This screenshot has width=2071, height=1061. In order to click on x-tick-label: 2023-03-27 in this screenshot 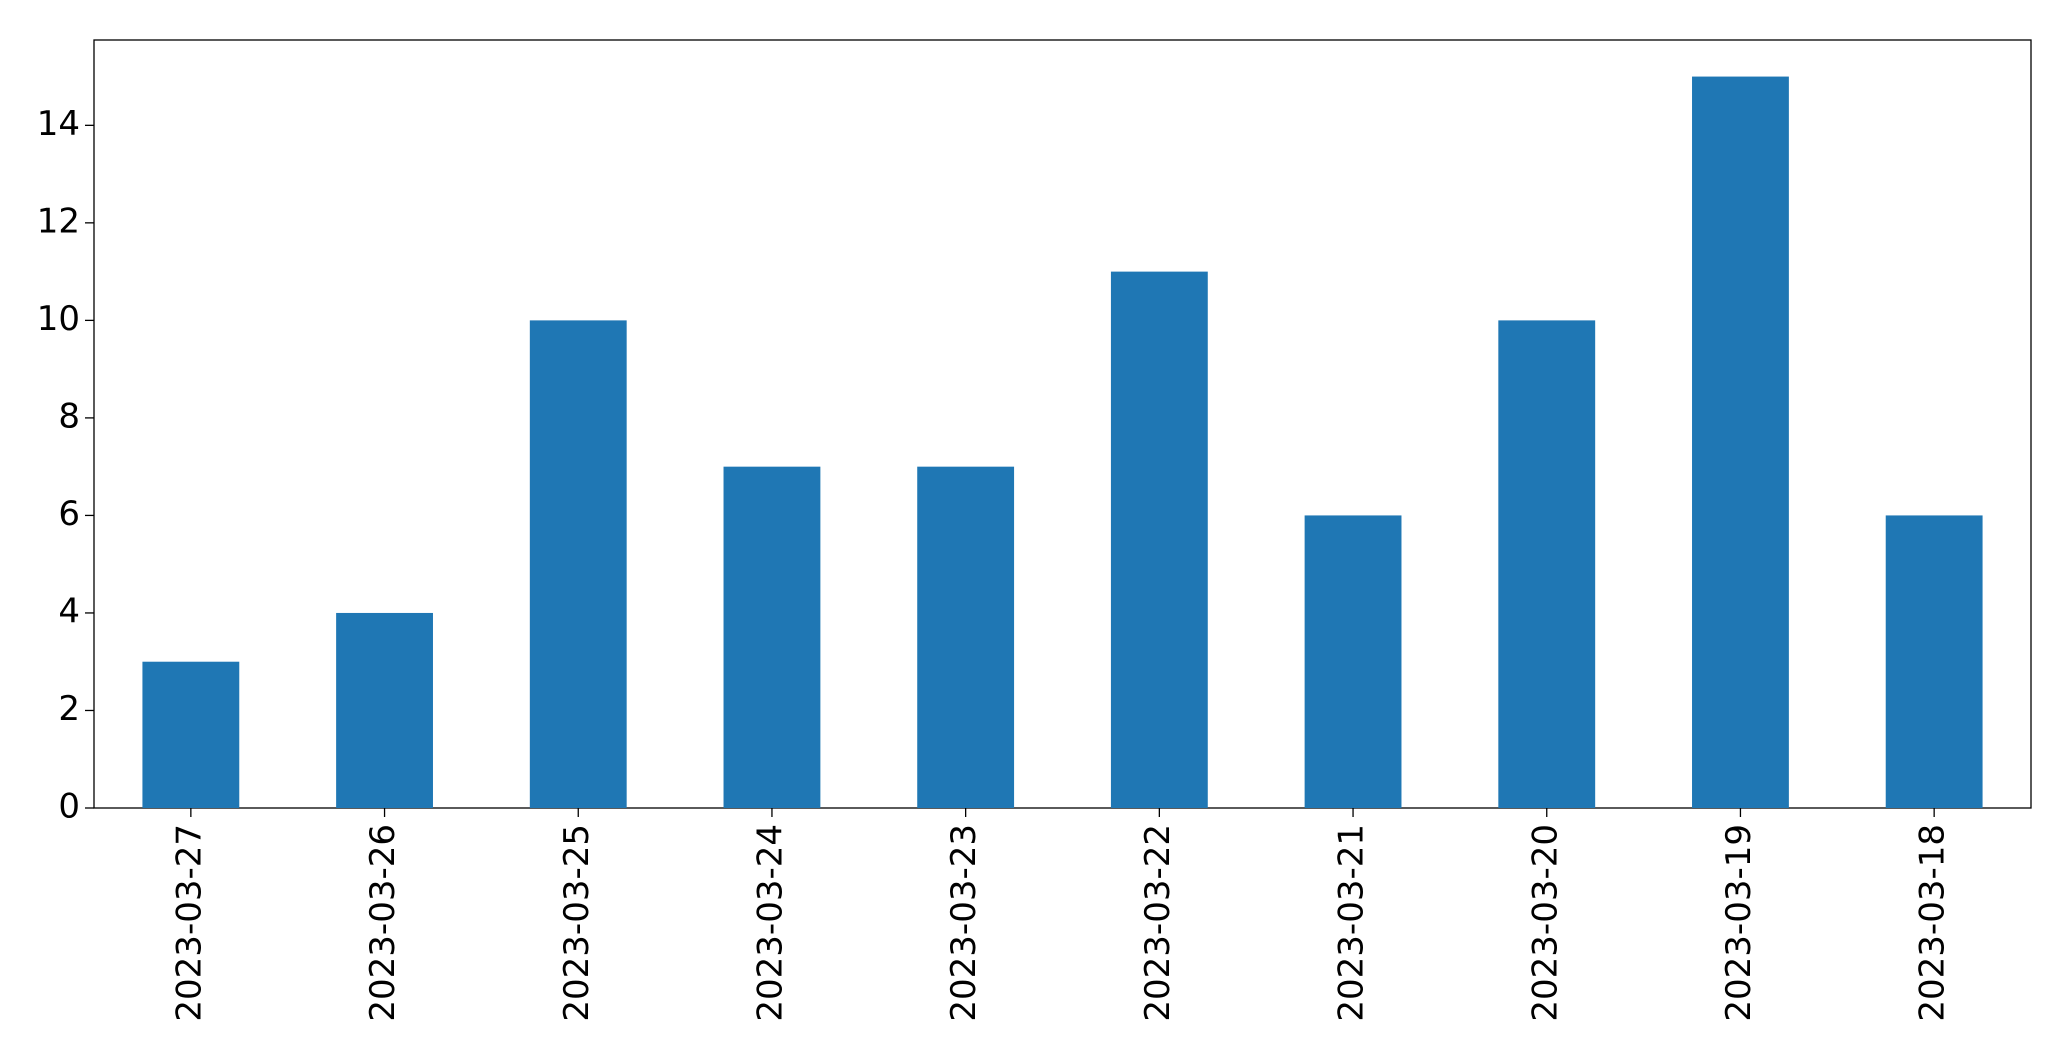, I will do `click(189, 923)`.